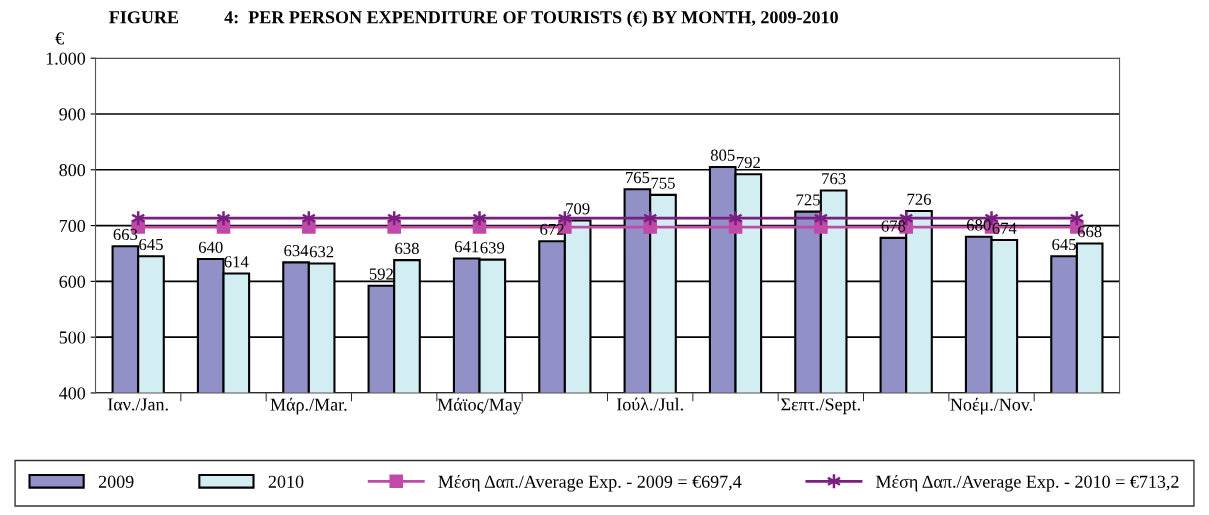 The height and width of the screenshot is (515, 1209). What do you see at coordinates (137, 404) in the screenshot?
I see `x-tick-label: Ιαν./Jan.` at bounding box center [137, 404].